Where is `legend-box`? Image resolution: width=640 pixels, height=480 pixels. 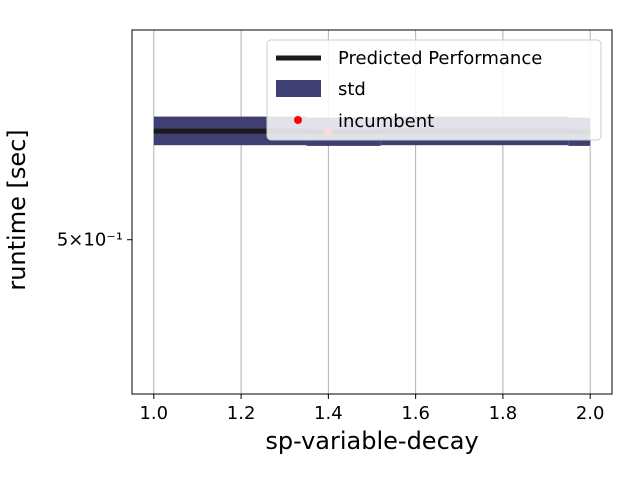
legend-box is located at coordinates (434, 90).